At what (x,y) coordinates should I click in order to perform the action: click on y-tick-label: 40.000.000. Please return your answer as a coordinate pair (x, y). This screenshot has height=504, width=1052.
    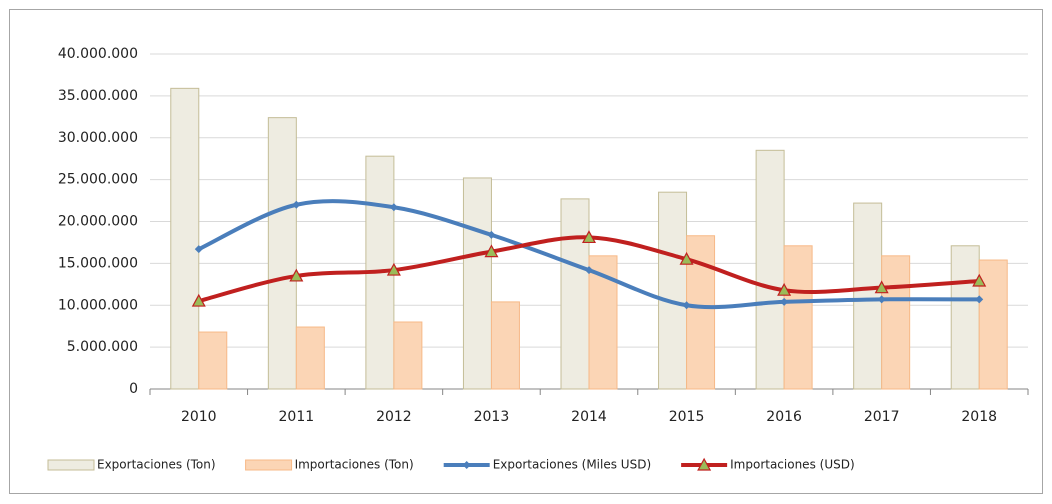
    Looking at the image, I should click on (98, 54).